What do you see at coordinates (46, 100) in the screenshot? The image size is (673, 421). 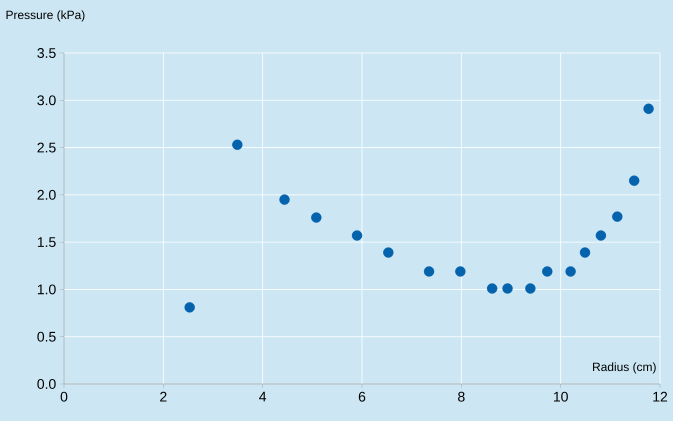 I see `y-tick-label: 3.0` at bounding box center [46, 100].